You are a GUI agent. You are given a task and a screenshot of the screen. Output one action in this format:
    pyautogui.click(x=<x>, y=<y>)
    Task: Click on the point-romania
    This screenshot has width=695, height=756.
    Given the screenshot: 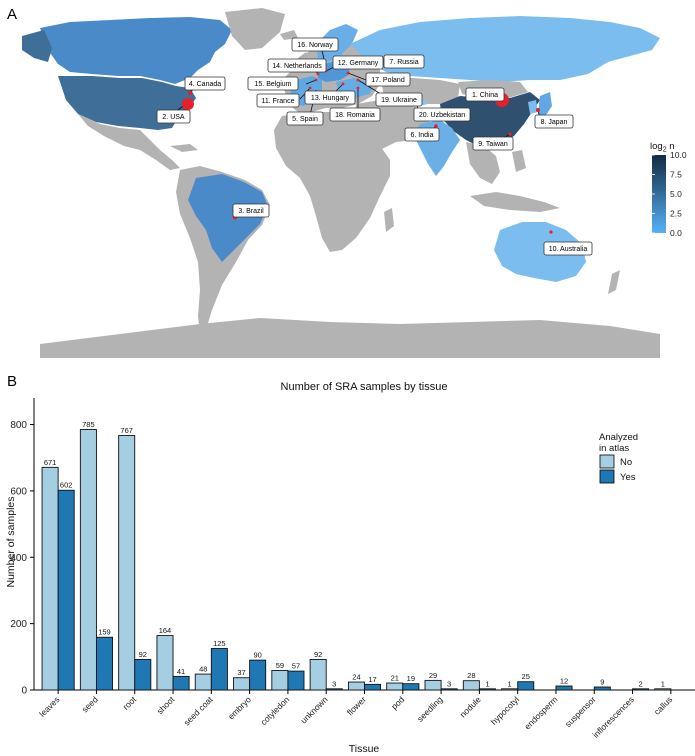 What is the action you would take?
    pyautogui.click(x=358, y=88)
    